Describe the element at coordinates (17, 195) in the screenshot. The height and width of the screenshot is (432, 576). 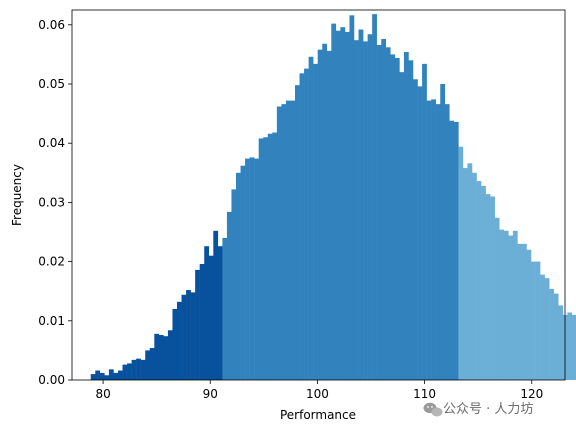
I see `y-axis-label: Frequency` at that location.